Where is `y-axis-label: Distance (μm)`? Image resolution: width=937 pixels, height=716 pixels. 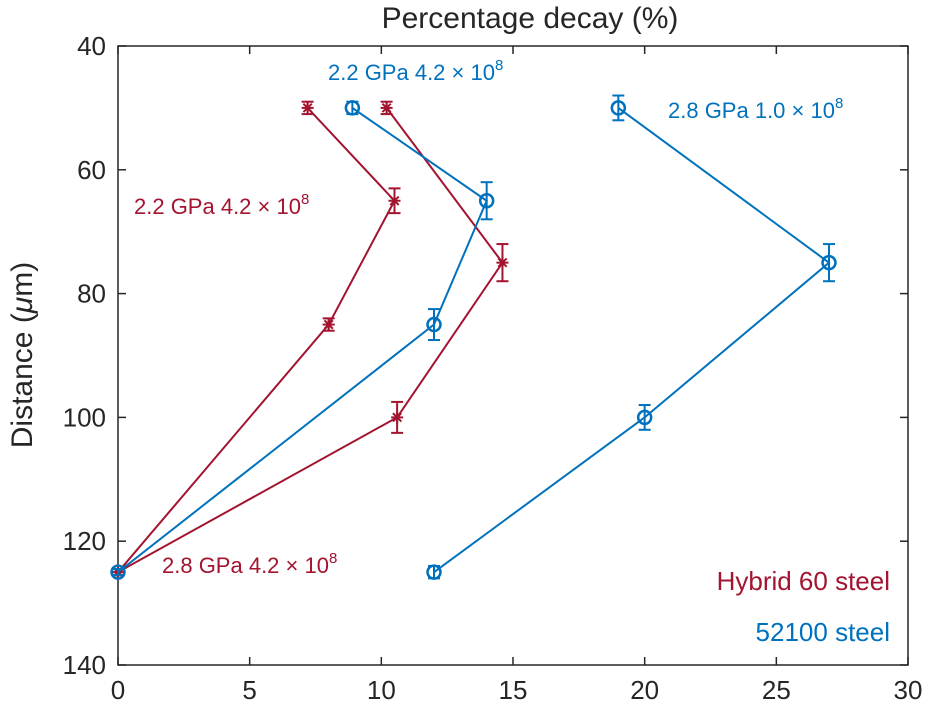 y-axis-label: Distance (μm) is located at coordinates (22, 355).